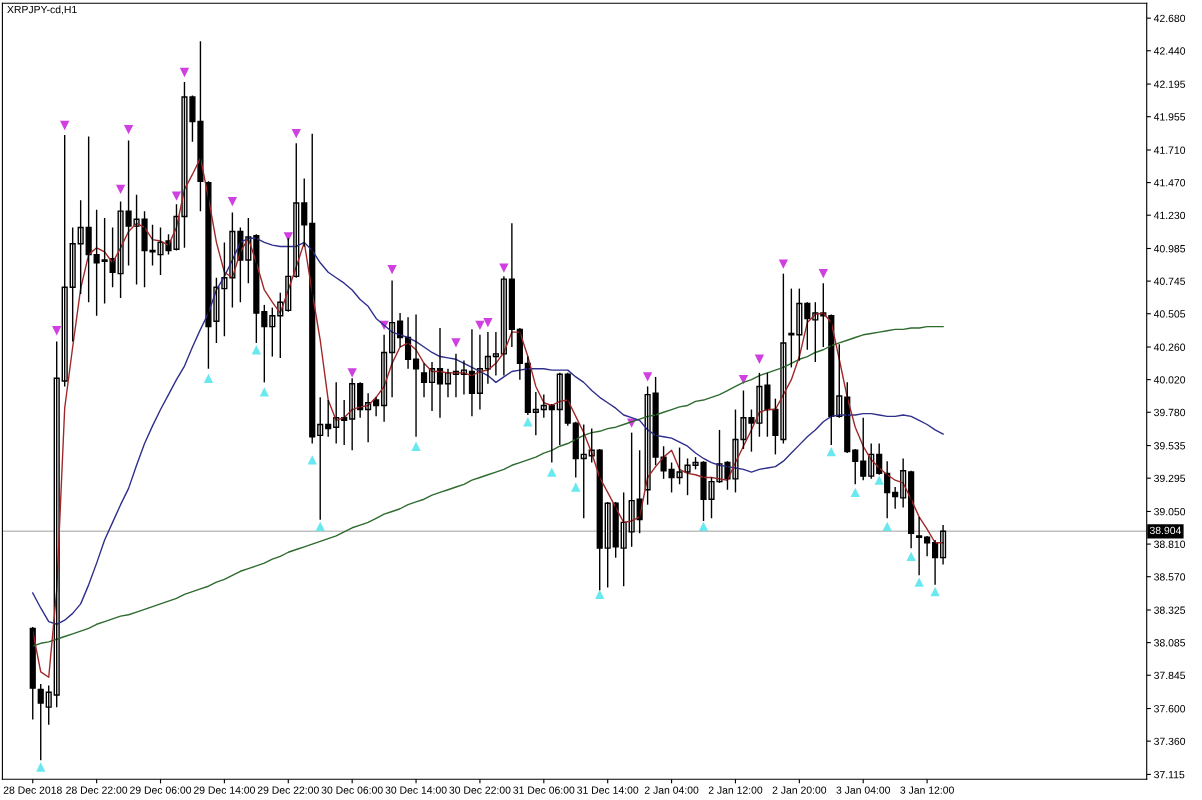  Describe the element at coordinates (1170, 511) in the screenshot. I see `y-tick-label: 39.050` at that location.